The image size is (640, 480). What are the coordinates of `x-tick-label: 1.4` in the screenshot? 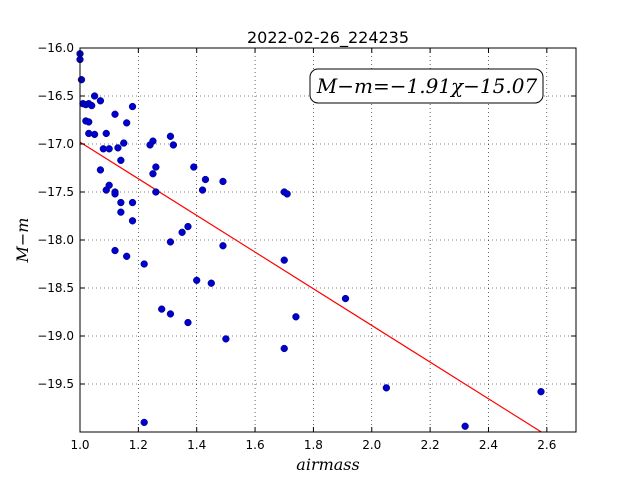 It's located at (196, 445).